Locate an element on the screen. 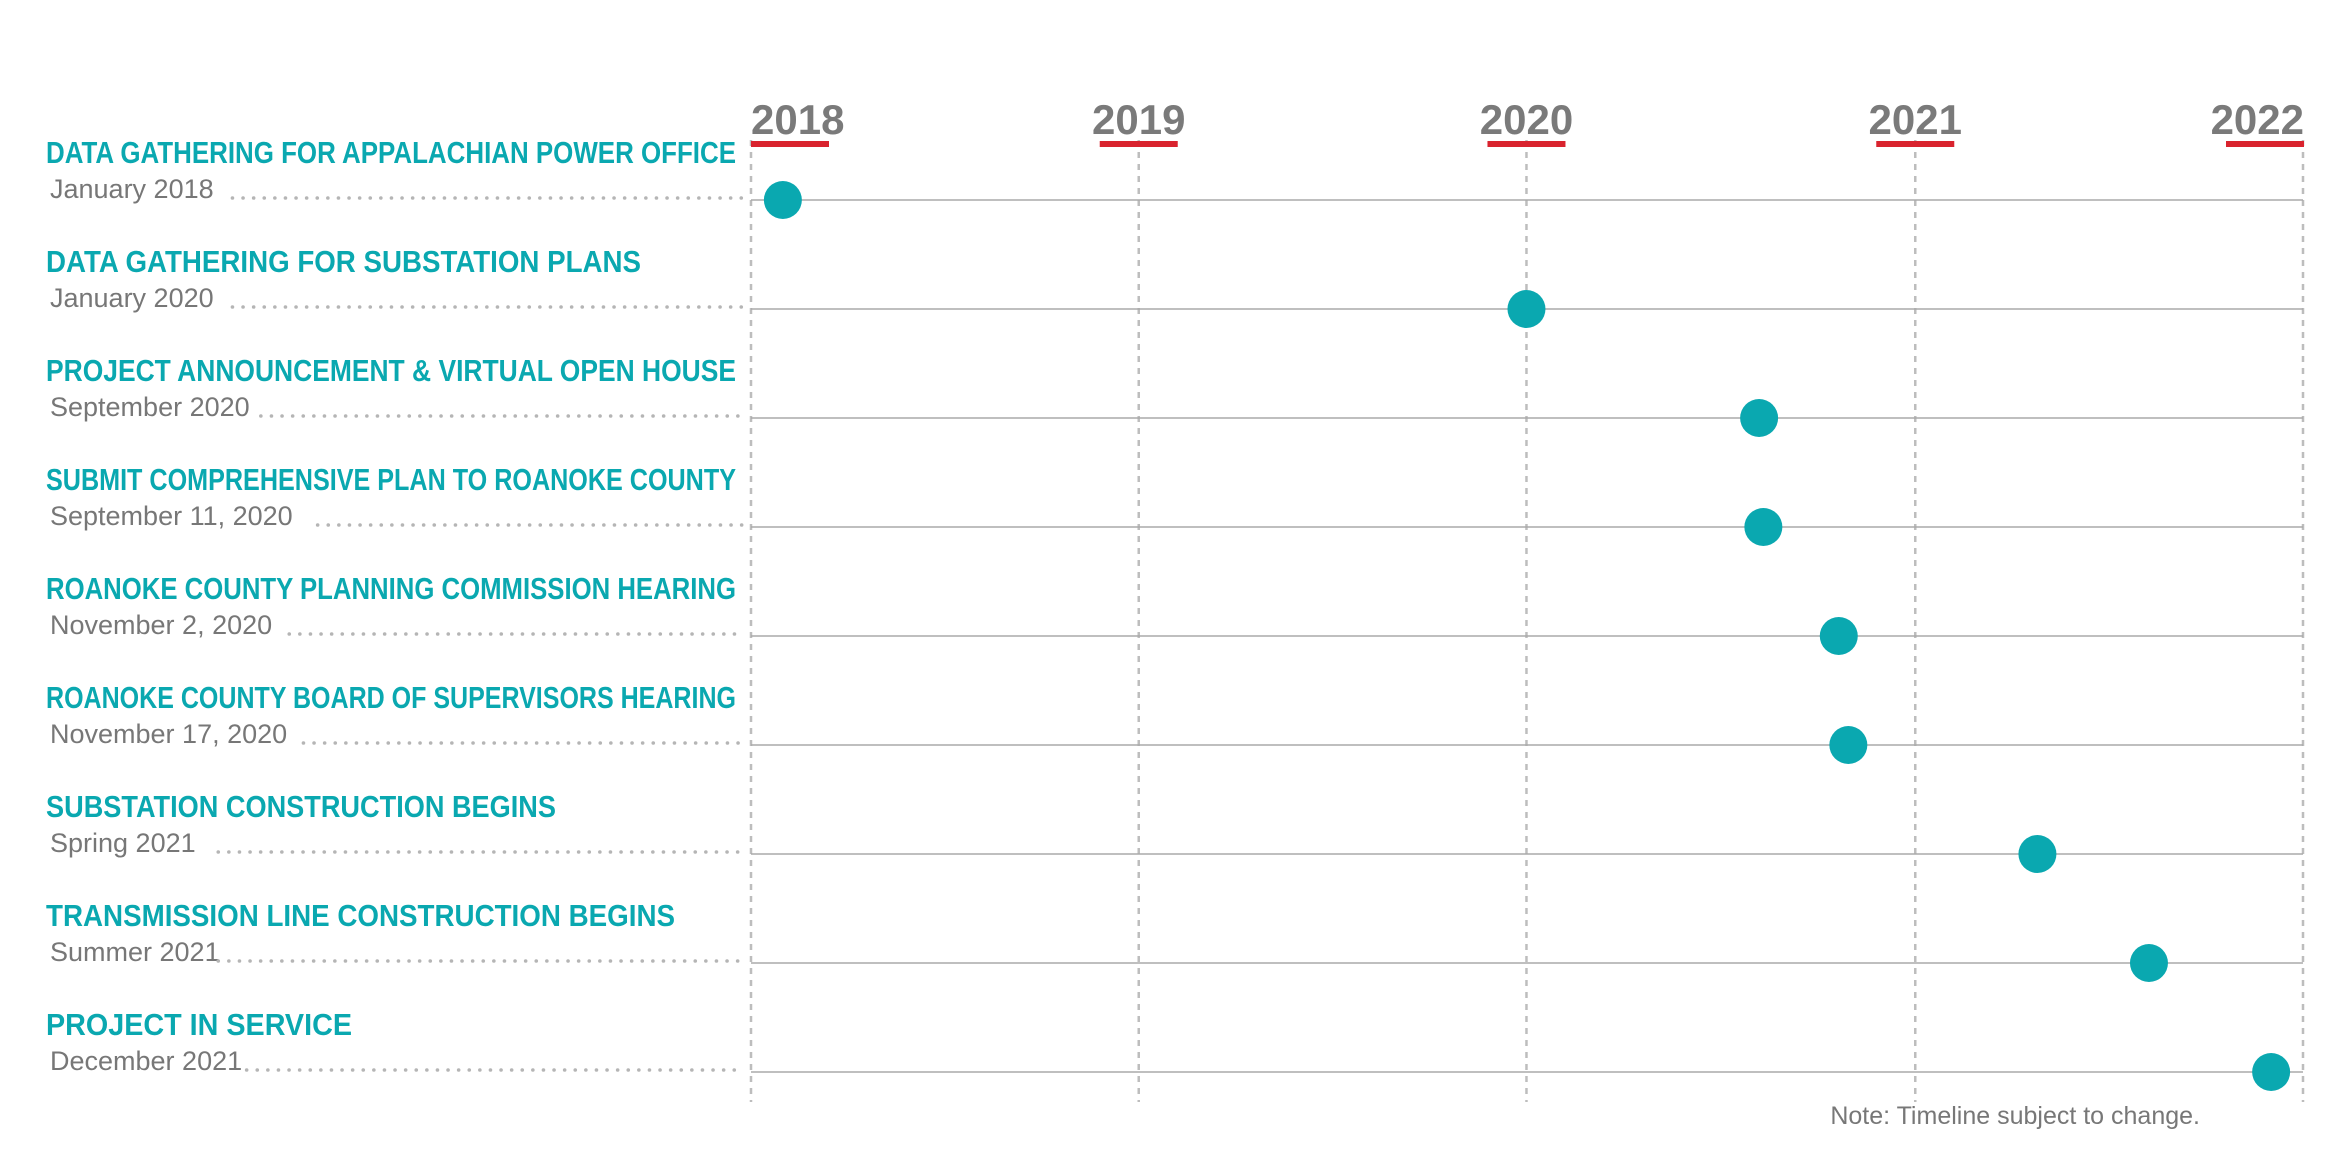 This screenshot has width=2325, height=1168. year-underline-2019 is located at coordinates (1138, 144).